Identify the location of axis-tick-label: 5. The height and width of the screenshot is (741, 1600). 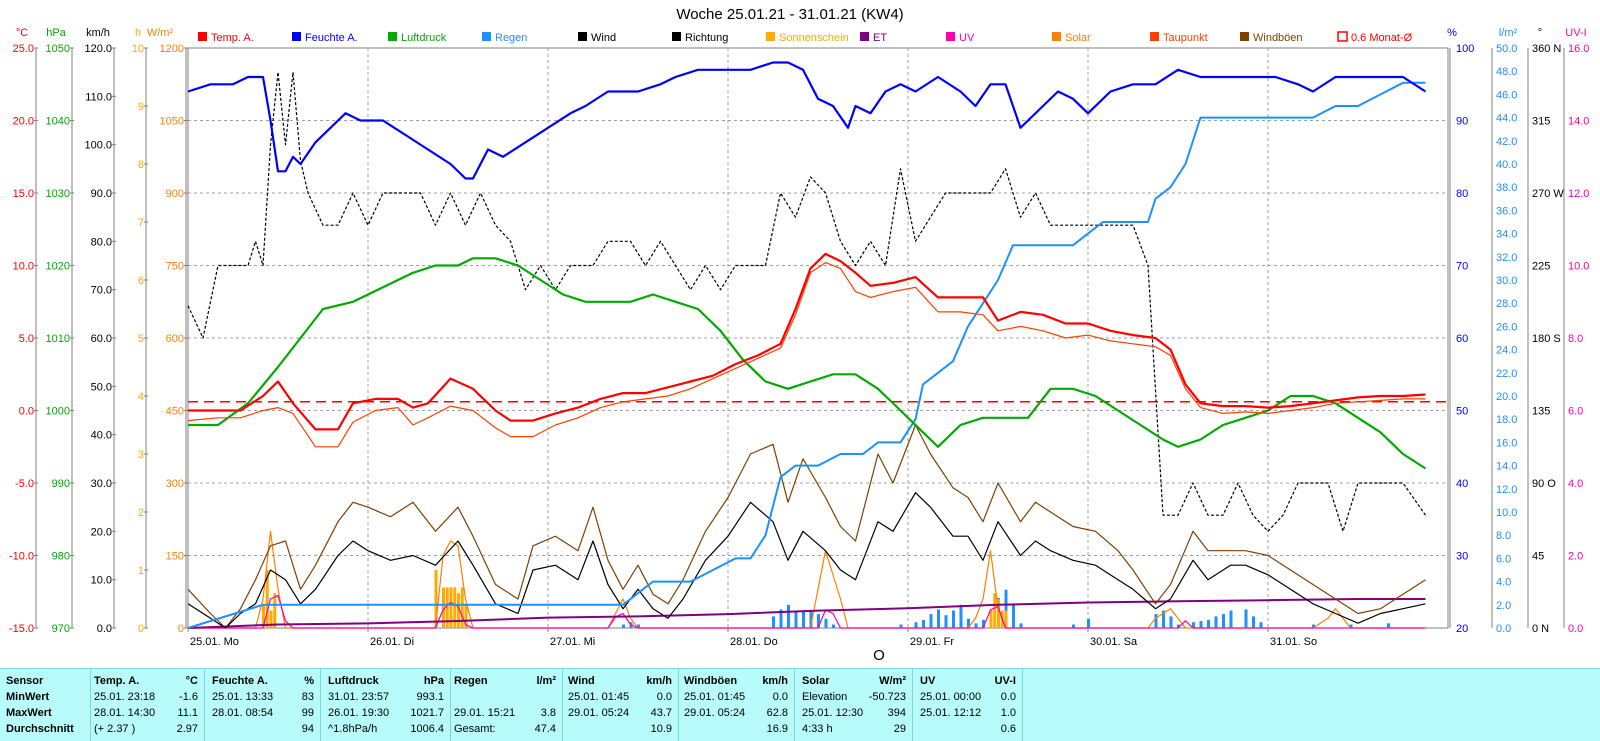
(141, 339).